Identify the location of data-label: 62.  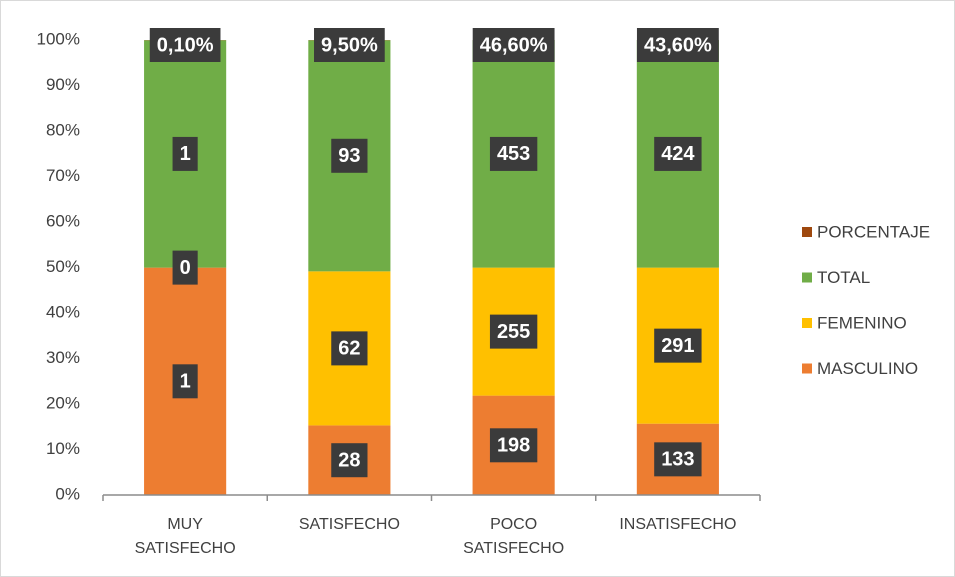
(349, 349).